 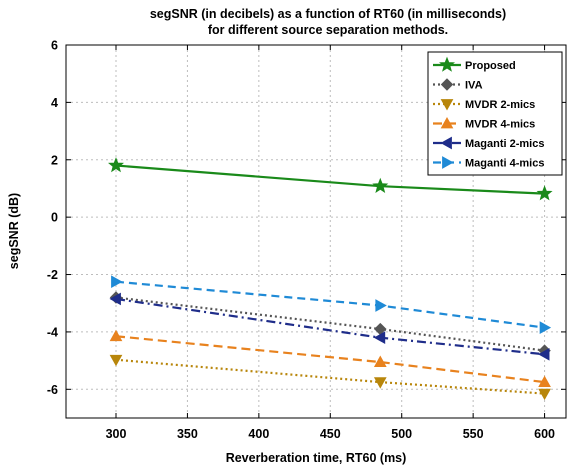 What do you see at coordinates (54, 103) in the screenshot?
I see `y-tick-label: 4` at bounding box center [54, 103].